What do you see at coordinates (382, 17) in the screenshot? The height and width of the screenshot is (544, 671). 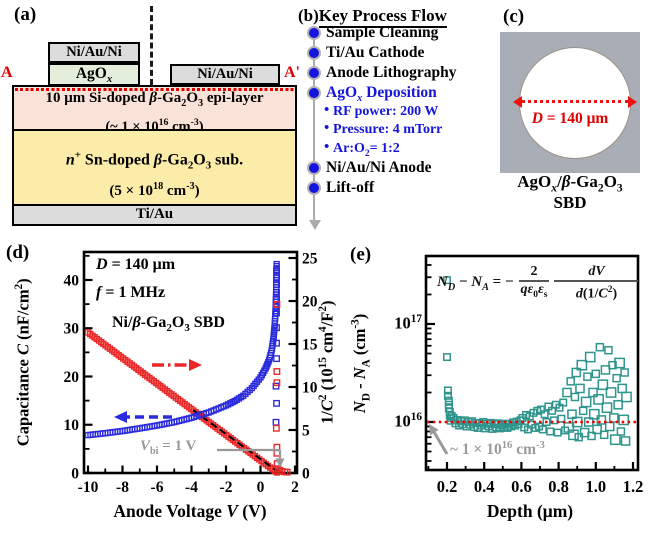 I see `process-flow-title: Key Process Flow` at bounding box center [382, 17].